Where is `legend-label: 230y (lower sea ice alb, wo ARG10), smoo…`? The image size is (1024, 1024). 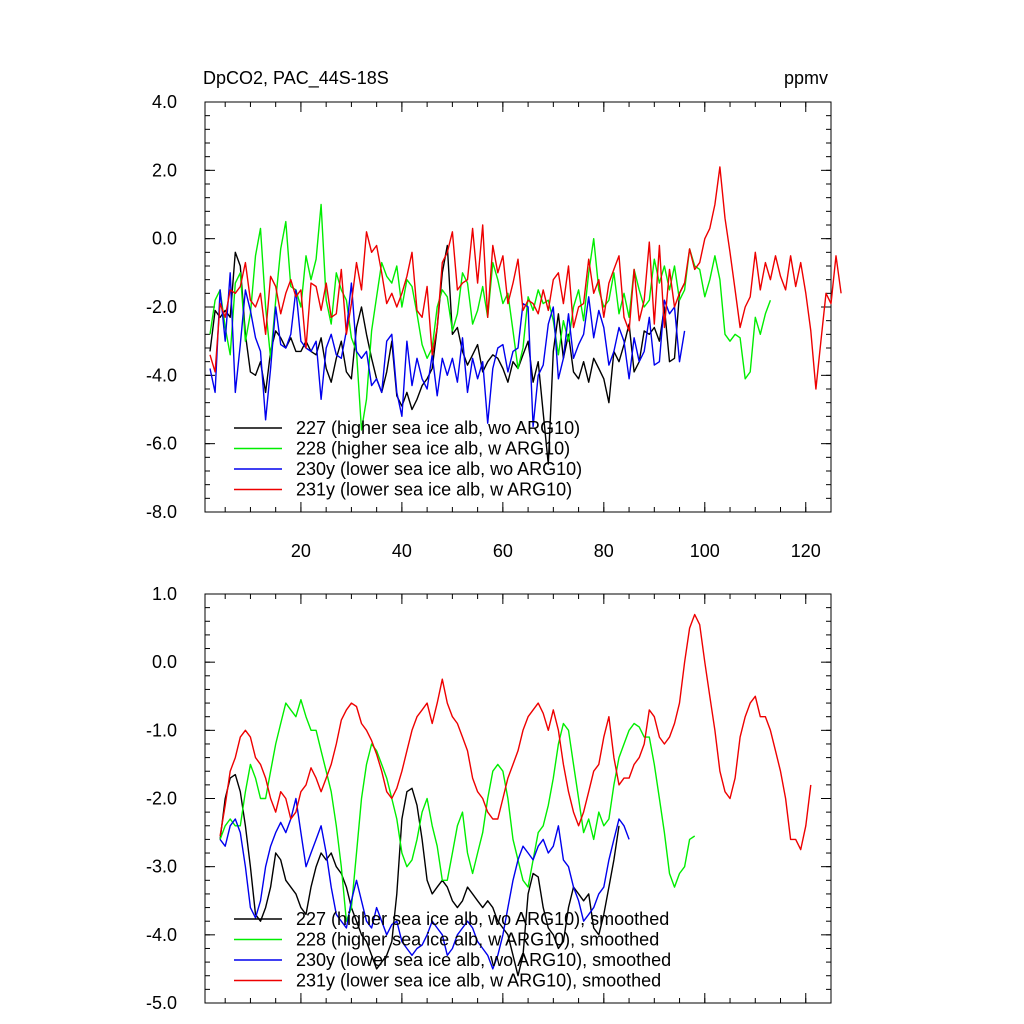 legend-label: 230y (lower sea ice alb, wo ARG10), smoo… is located at coordinates (483, 960).